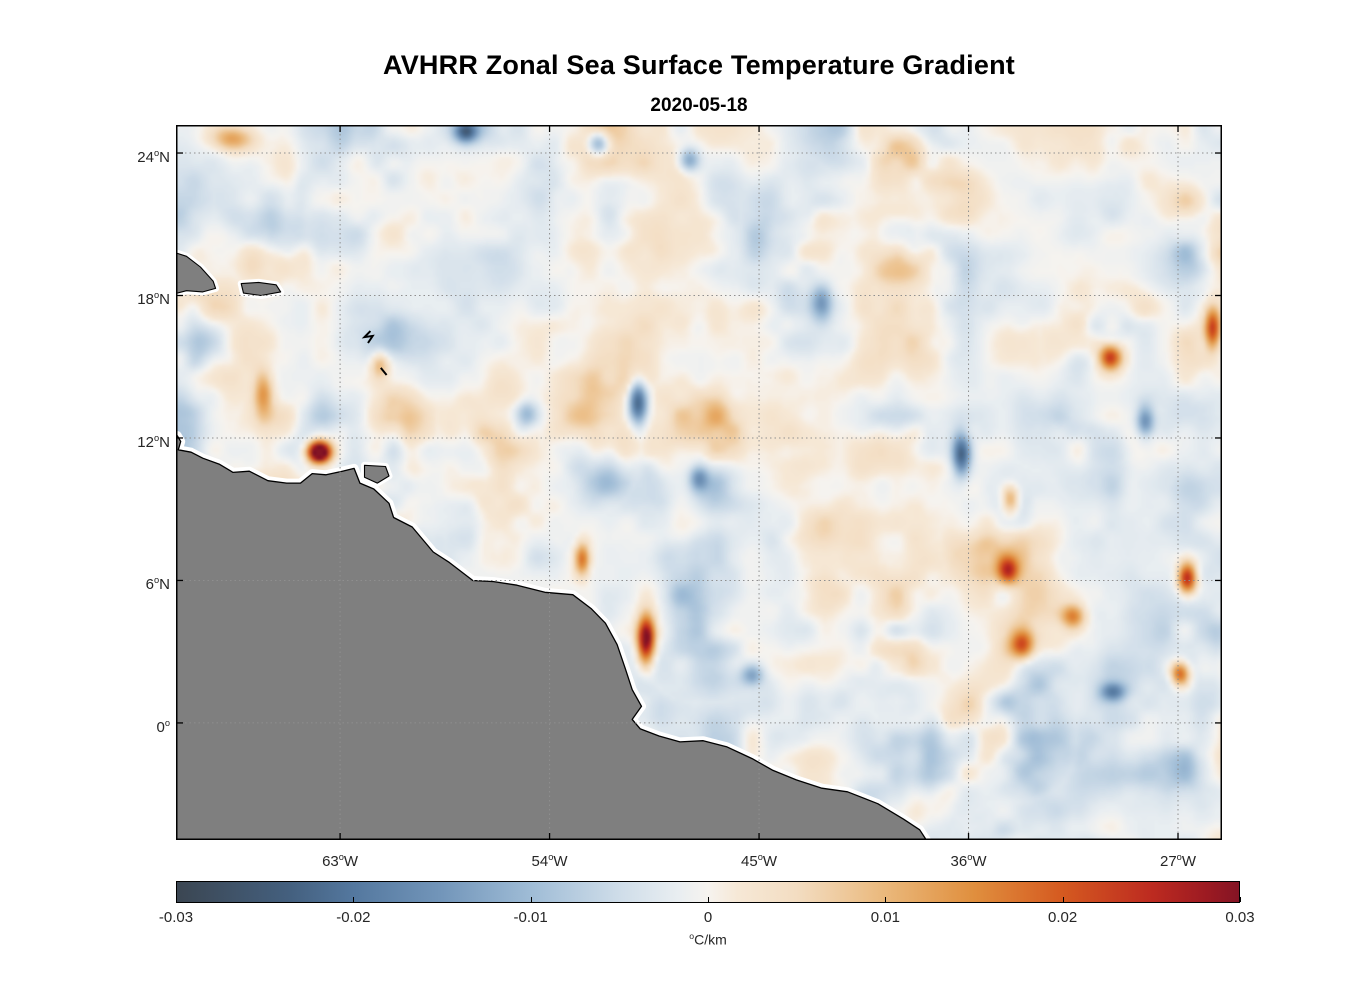 The width and height of the screenshot is (1356, 1000). I want to click on colorbar-unit-label: oC/km, so click(708, 939).